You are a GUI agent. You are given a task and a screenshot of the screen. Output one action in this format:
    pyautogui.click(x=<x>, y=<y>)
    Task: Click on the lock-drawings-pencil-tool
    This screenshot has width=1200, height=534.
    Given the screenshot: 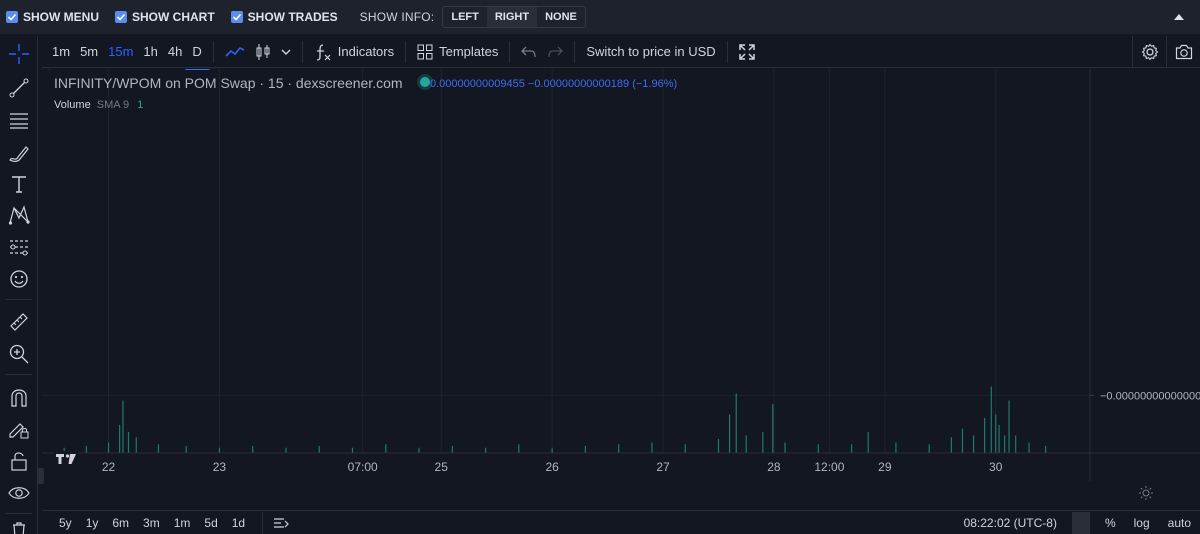 What is the action you would take?
    pyautogui.click(x=19, y=429)
    